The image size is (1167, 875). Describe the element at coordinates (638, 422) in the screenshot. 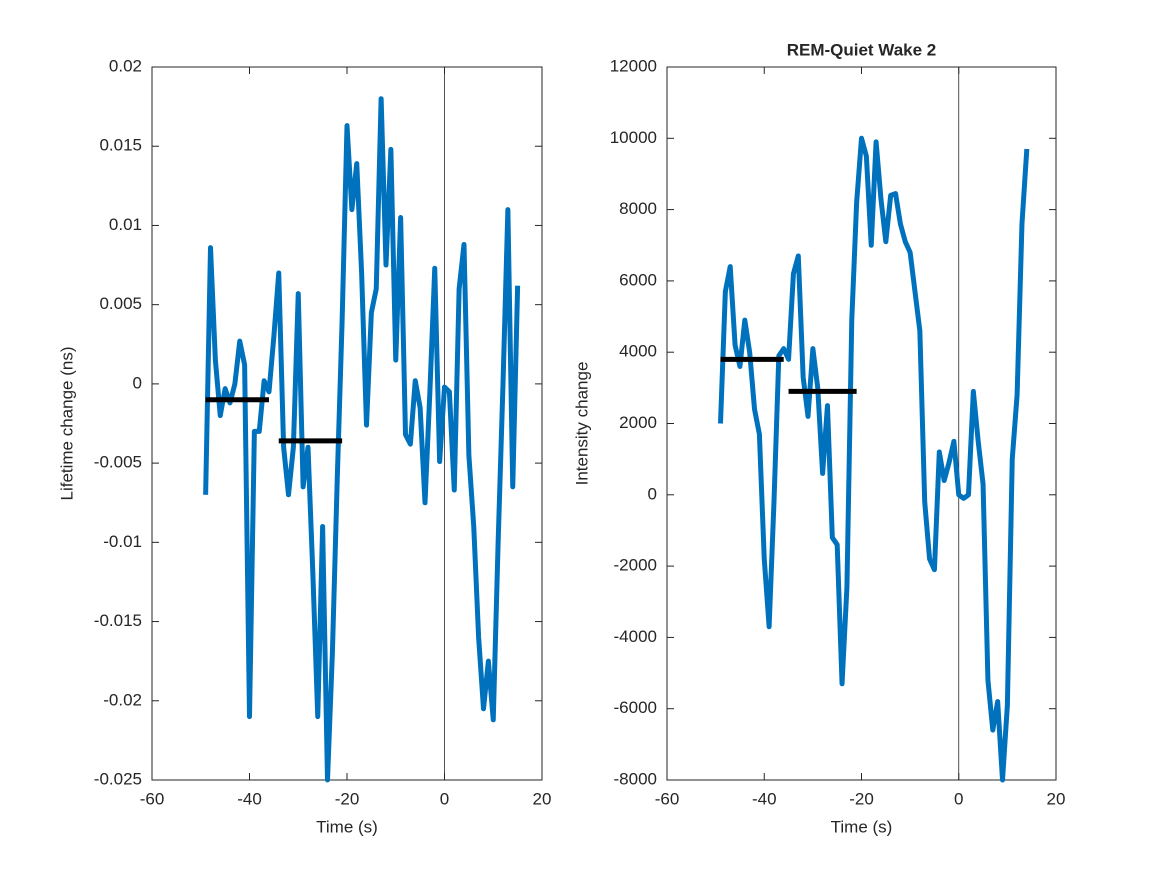

I see `y-tick-label: 2000` at that location.